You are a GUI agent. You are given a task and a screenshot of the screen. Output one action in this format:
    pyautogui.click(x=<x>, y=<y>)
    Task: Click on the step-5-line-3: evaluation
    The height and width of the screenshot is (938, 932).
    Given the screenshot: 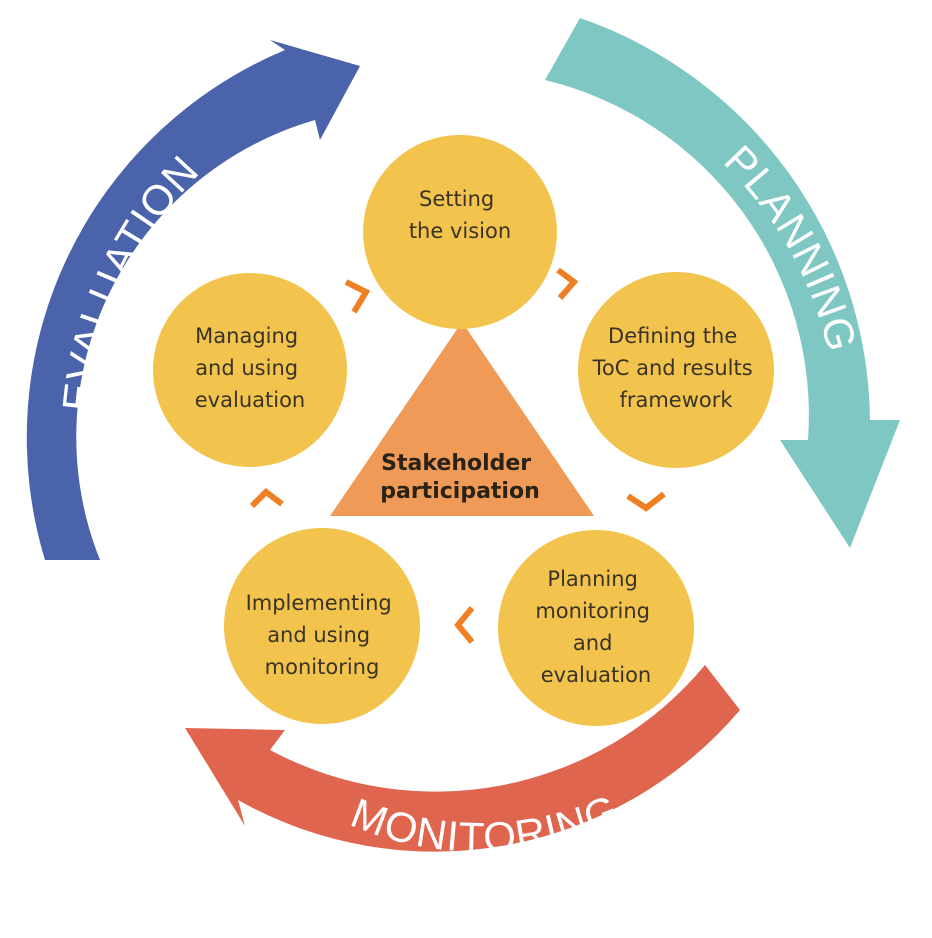 What is the action you would take?
    pyautogui.click(x=250, y=400)
    